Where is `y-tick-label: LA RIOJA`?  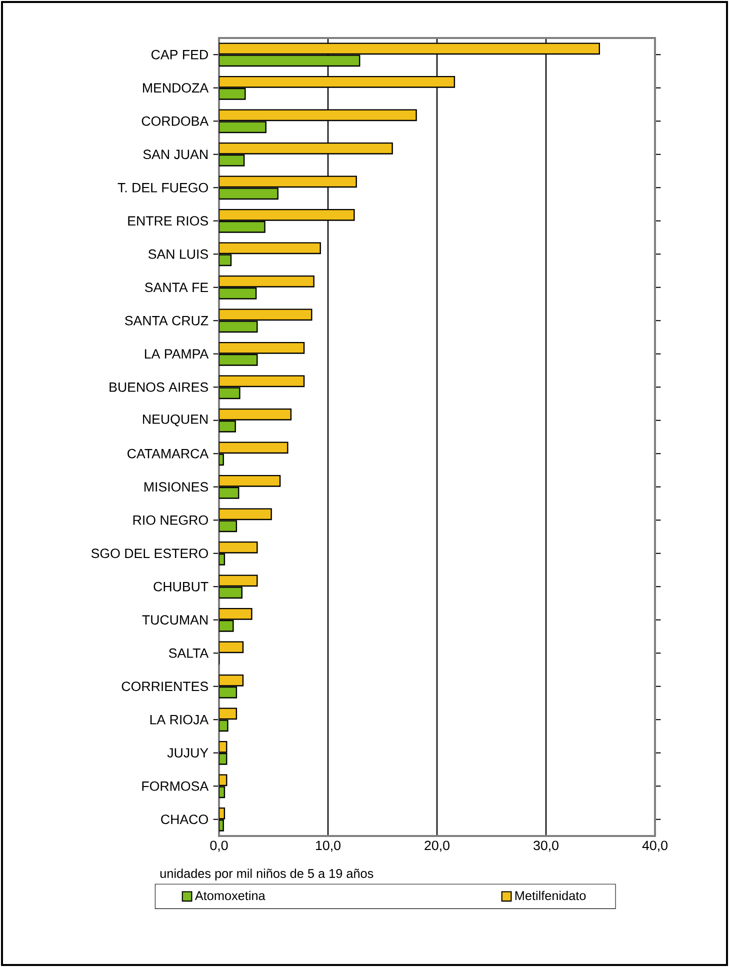
y-tick-label: LA RIOJA is located at coordinates (179, 719).